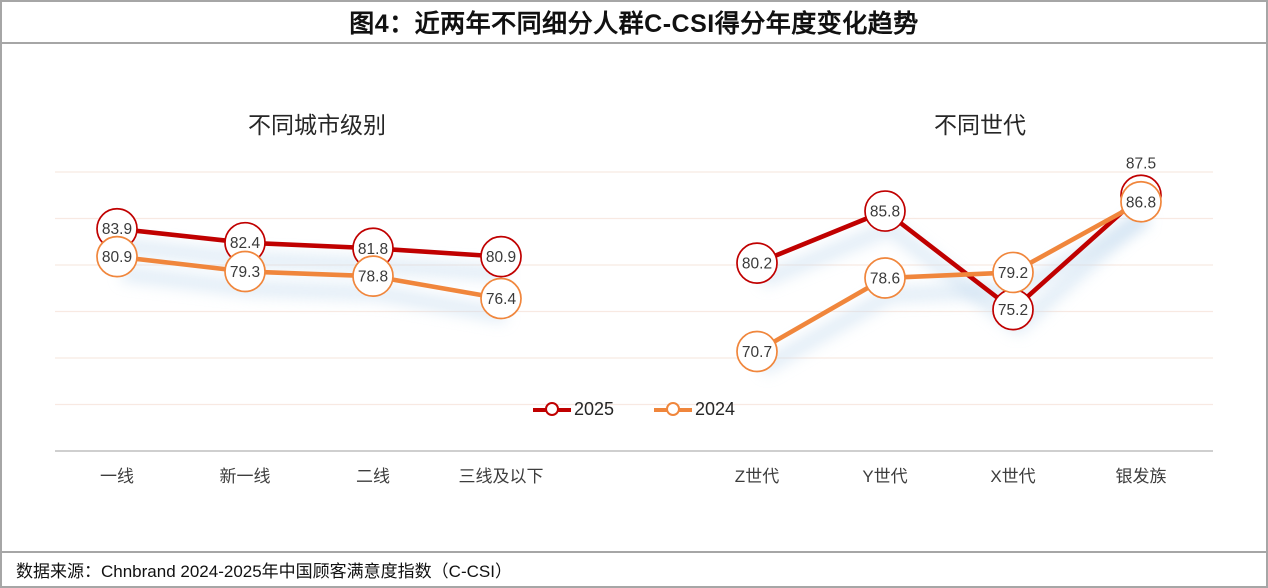 This screenshot has width=1268, height=588. I want to click on x-axis-label: 二线, so click(373, 476).